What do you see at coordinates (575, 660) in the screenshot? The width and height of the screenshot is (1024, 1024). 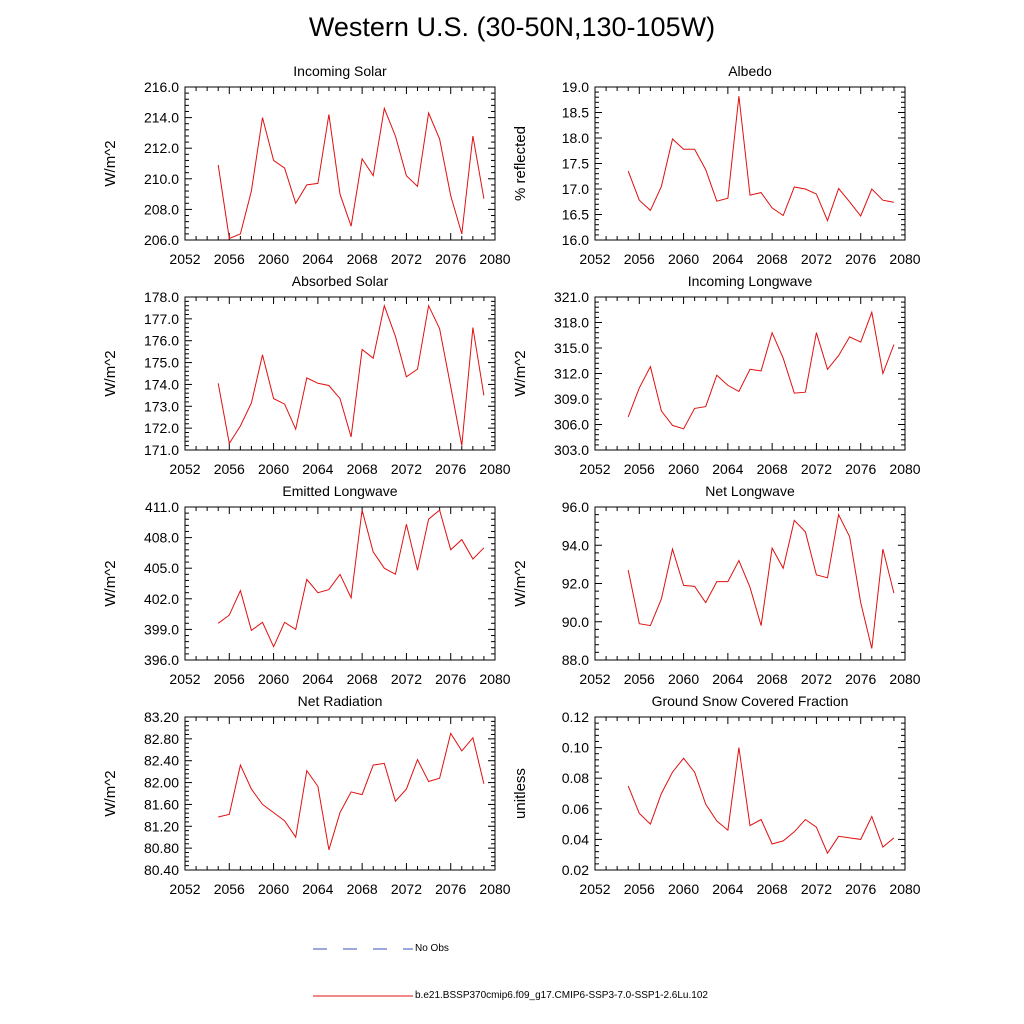 I see `y-tick-label: 88.0` at bounding box center [575, 660].